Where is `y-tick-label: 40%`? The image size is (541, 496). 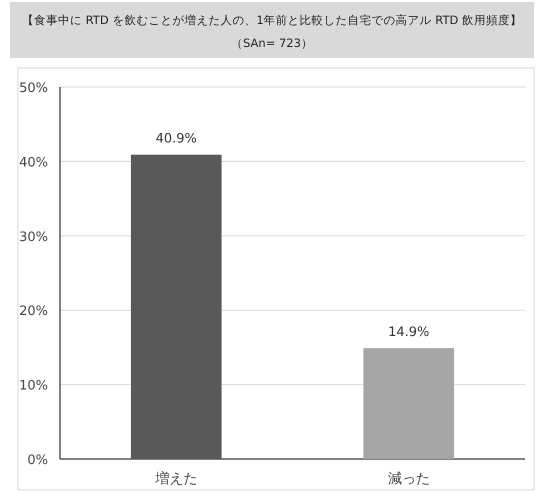
y-tick-label: 40% is located at coordinates (33, 162).